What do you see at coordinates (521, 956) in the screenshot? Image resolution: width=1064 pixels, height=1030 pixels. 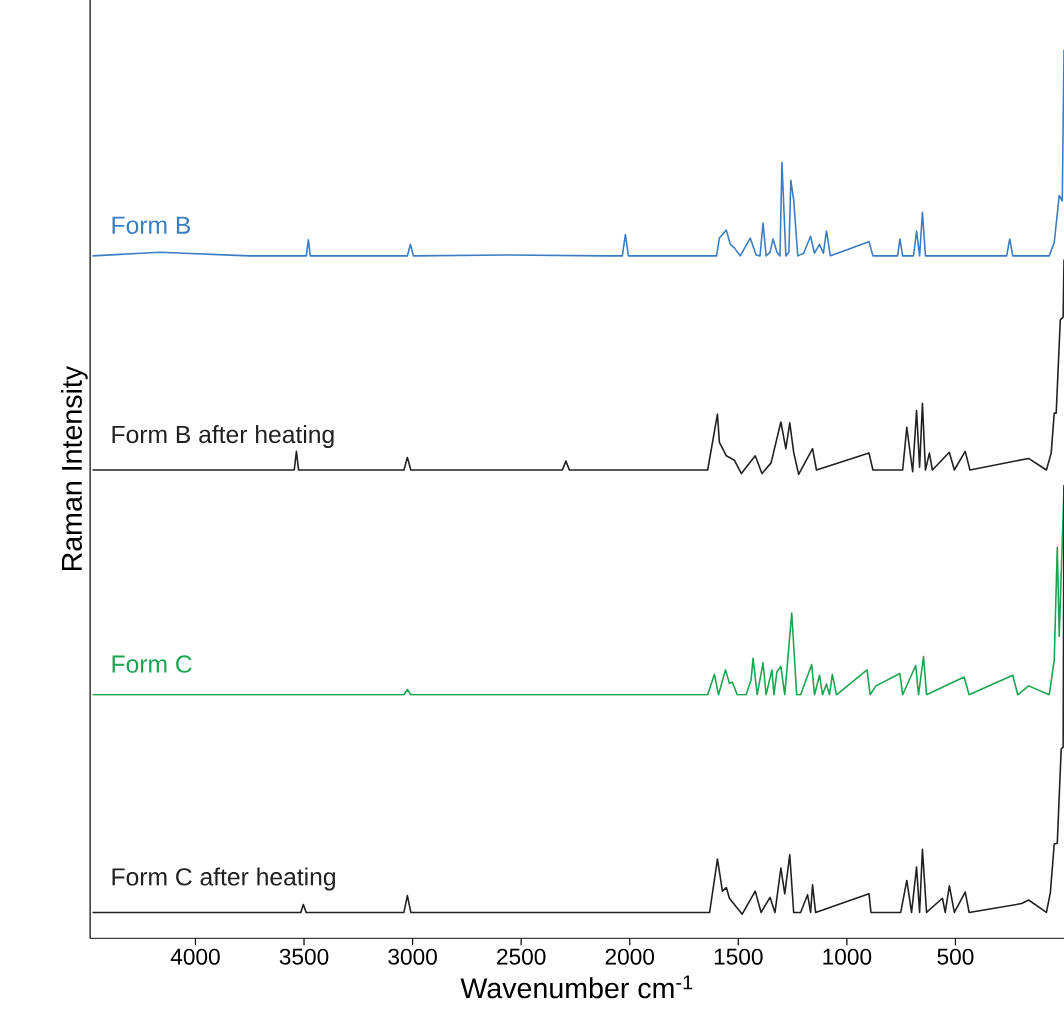 I see `x-tick-label: 2500` at bounding box center [521, 956].